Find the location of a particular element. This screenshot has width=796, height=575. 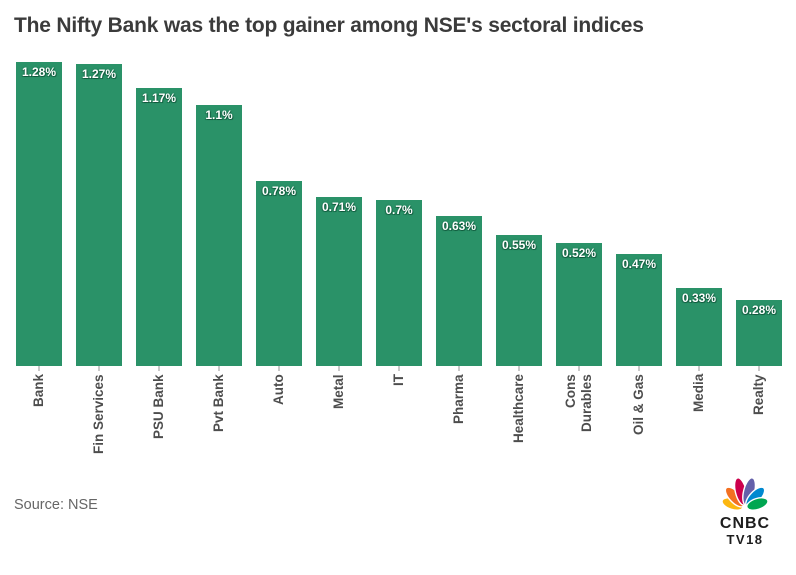

x-axis-label: IT is located at coordinates (398, 380).